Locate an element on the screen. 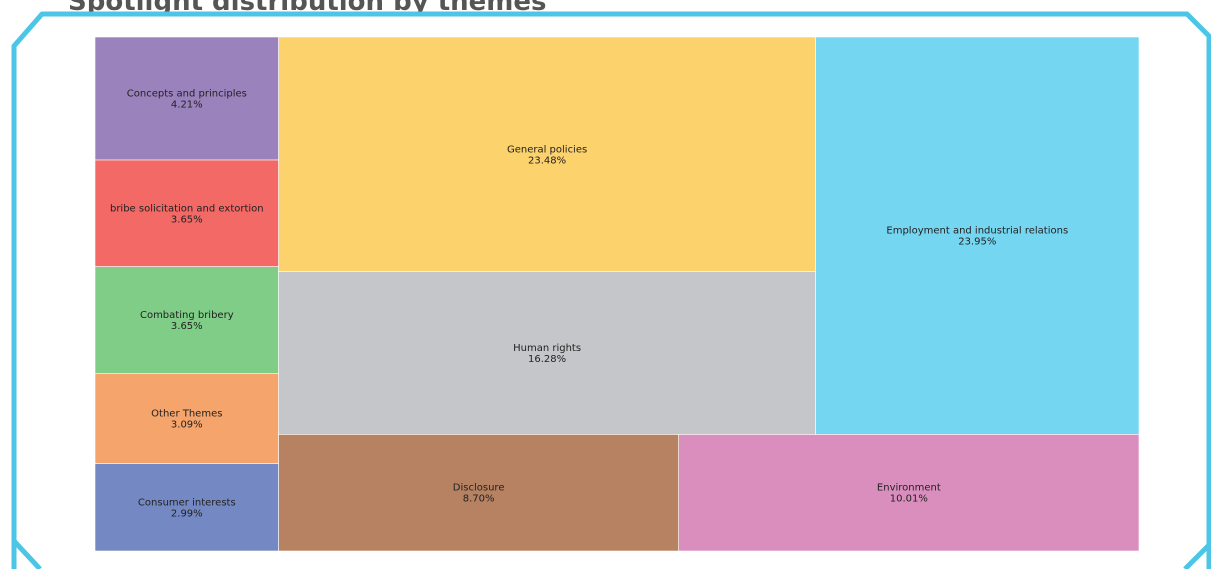  treemap-tile-value: 4.21% is located at coordinates (187, 105).